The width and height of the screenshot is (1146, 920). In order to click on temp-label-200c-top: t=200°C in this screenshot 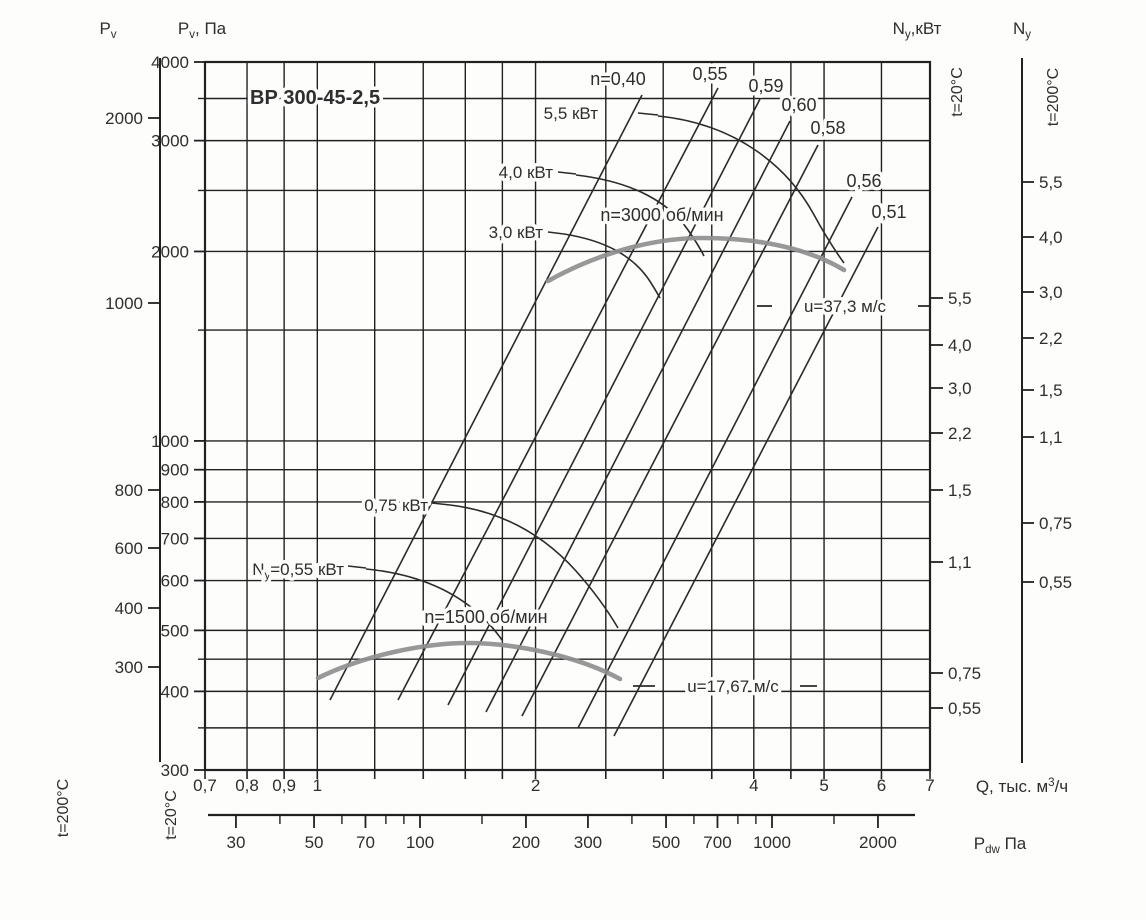, I will do `click(1053, 97)`.